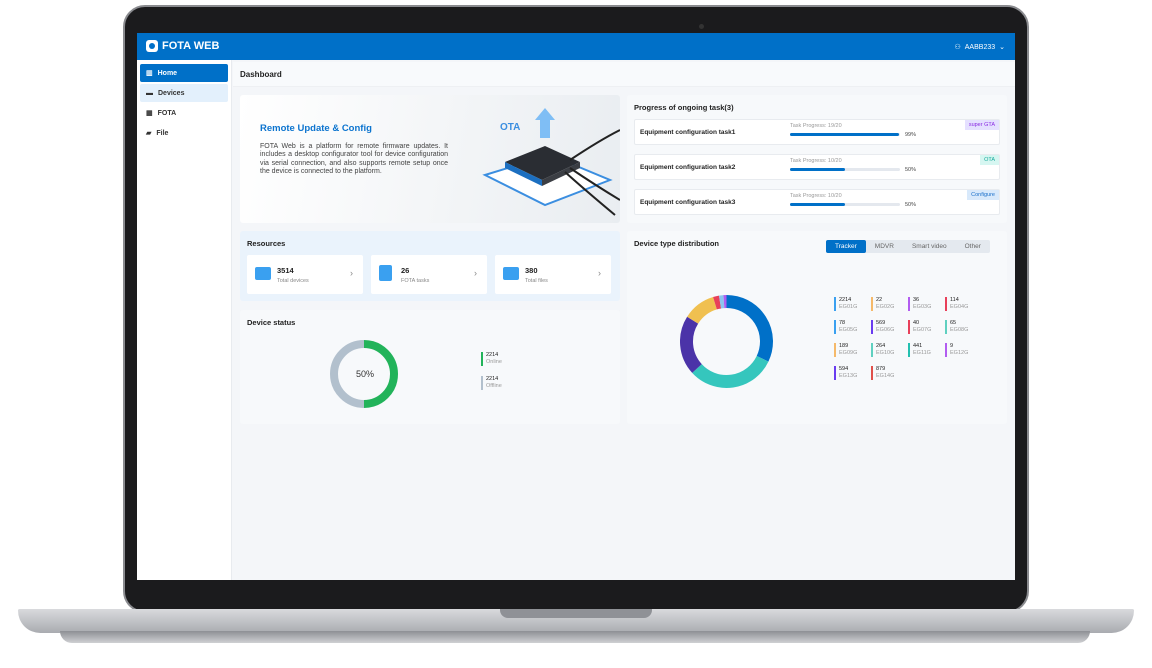 This screenshot has width=1152, height=668. What do you see at coordinates (919, 350) in the screenshot?
I see `legend-item: 441 EG11G` at bounding box center [919, 350].